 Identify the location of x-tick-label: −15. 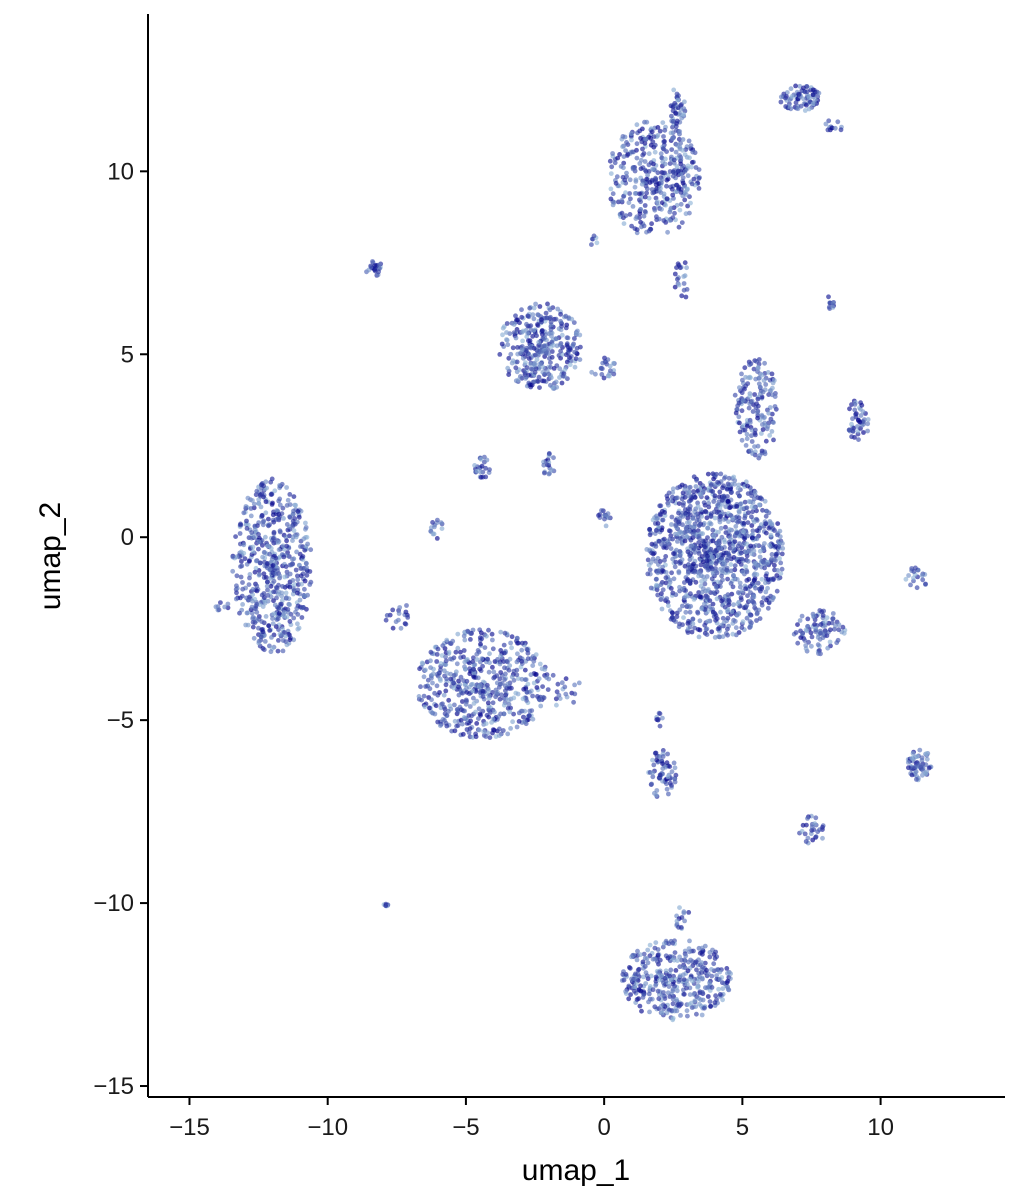
(189, 1127).